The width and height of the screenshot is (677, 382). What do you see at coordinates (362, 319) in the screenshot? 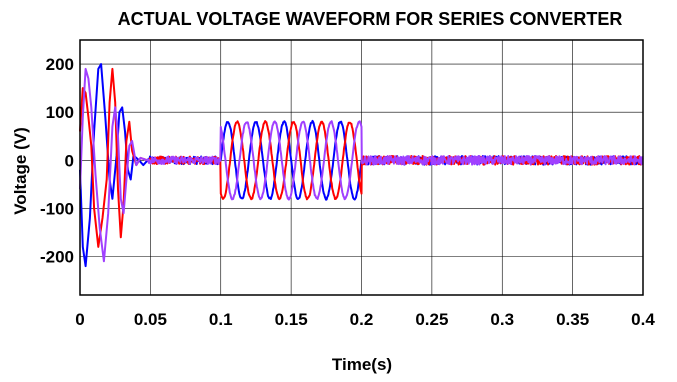
I see `x-tick-label: 0.2` at bounding box center [362, 319].